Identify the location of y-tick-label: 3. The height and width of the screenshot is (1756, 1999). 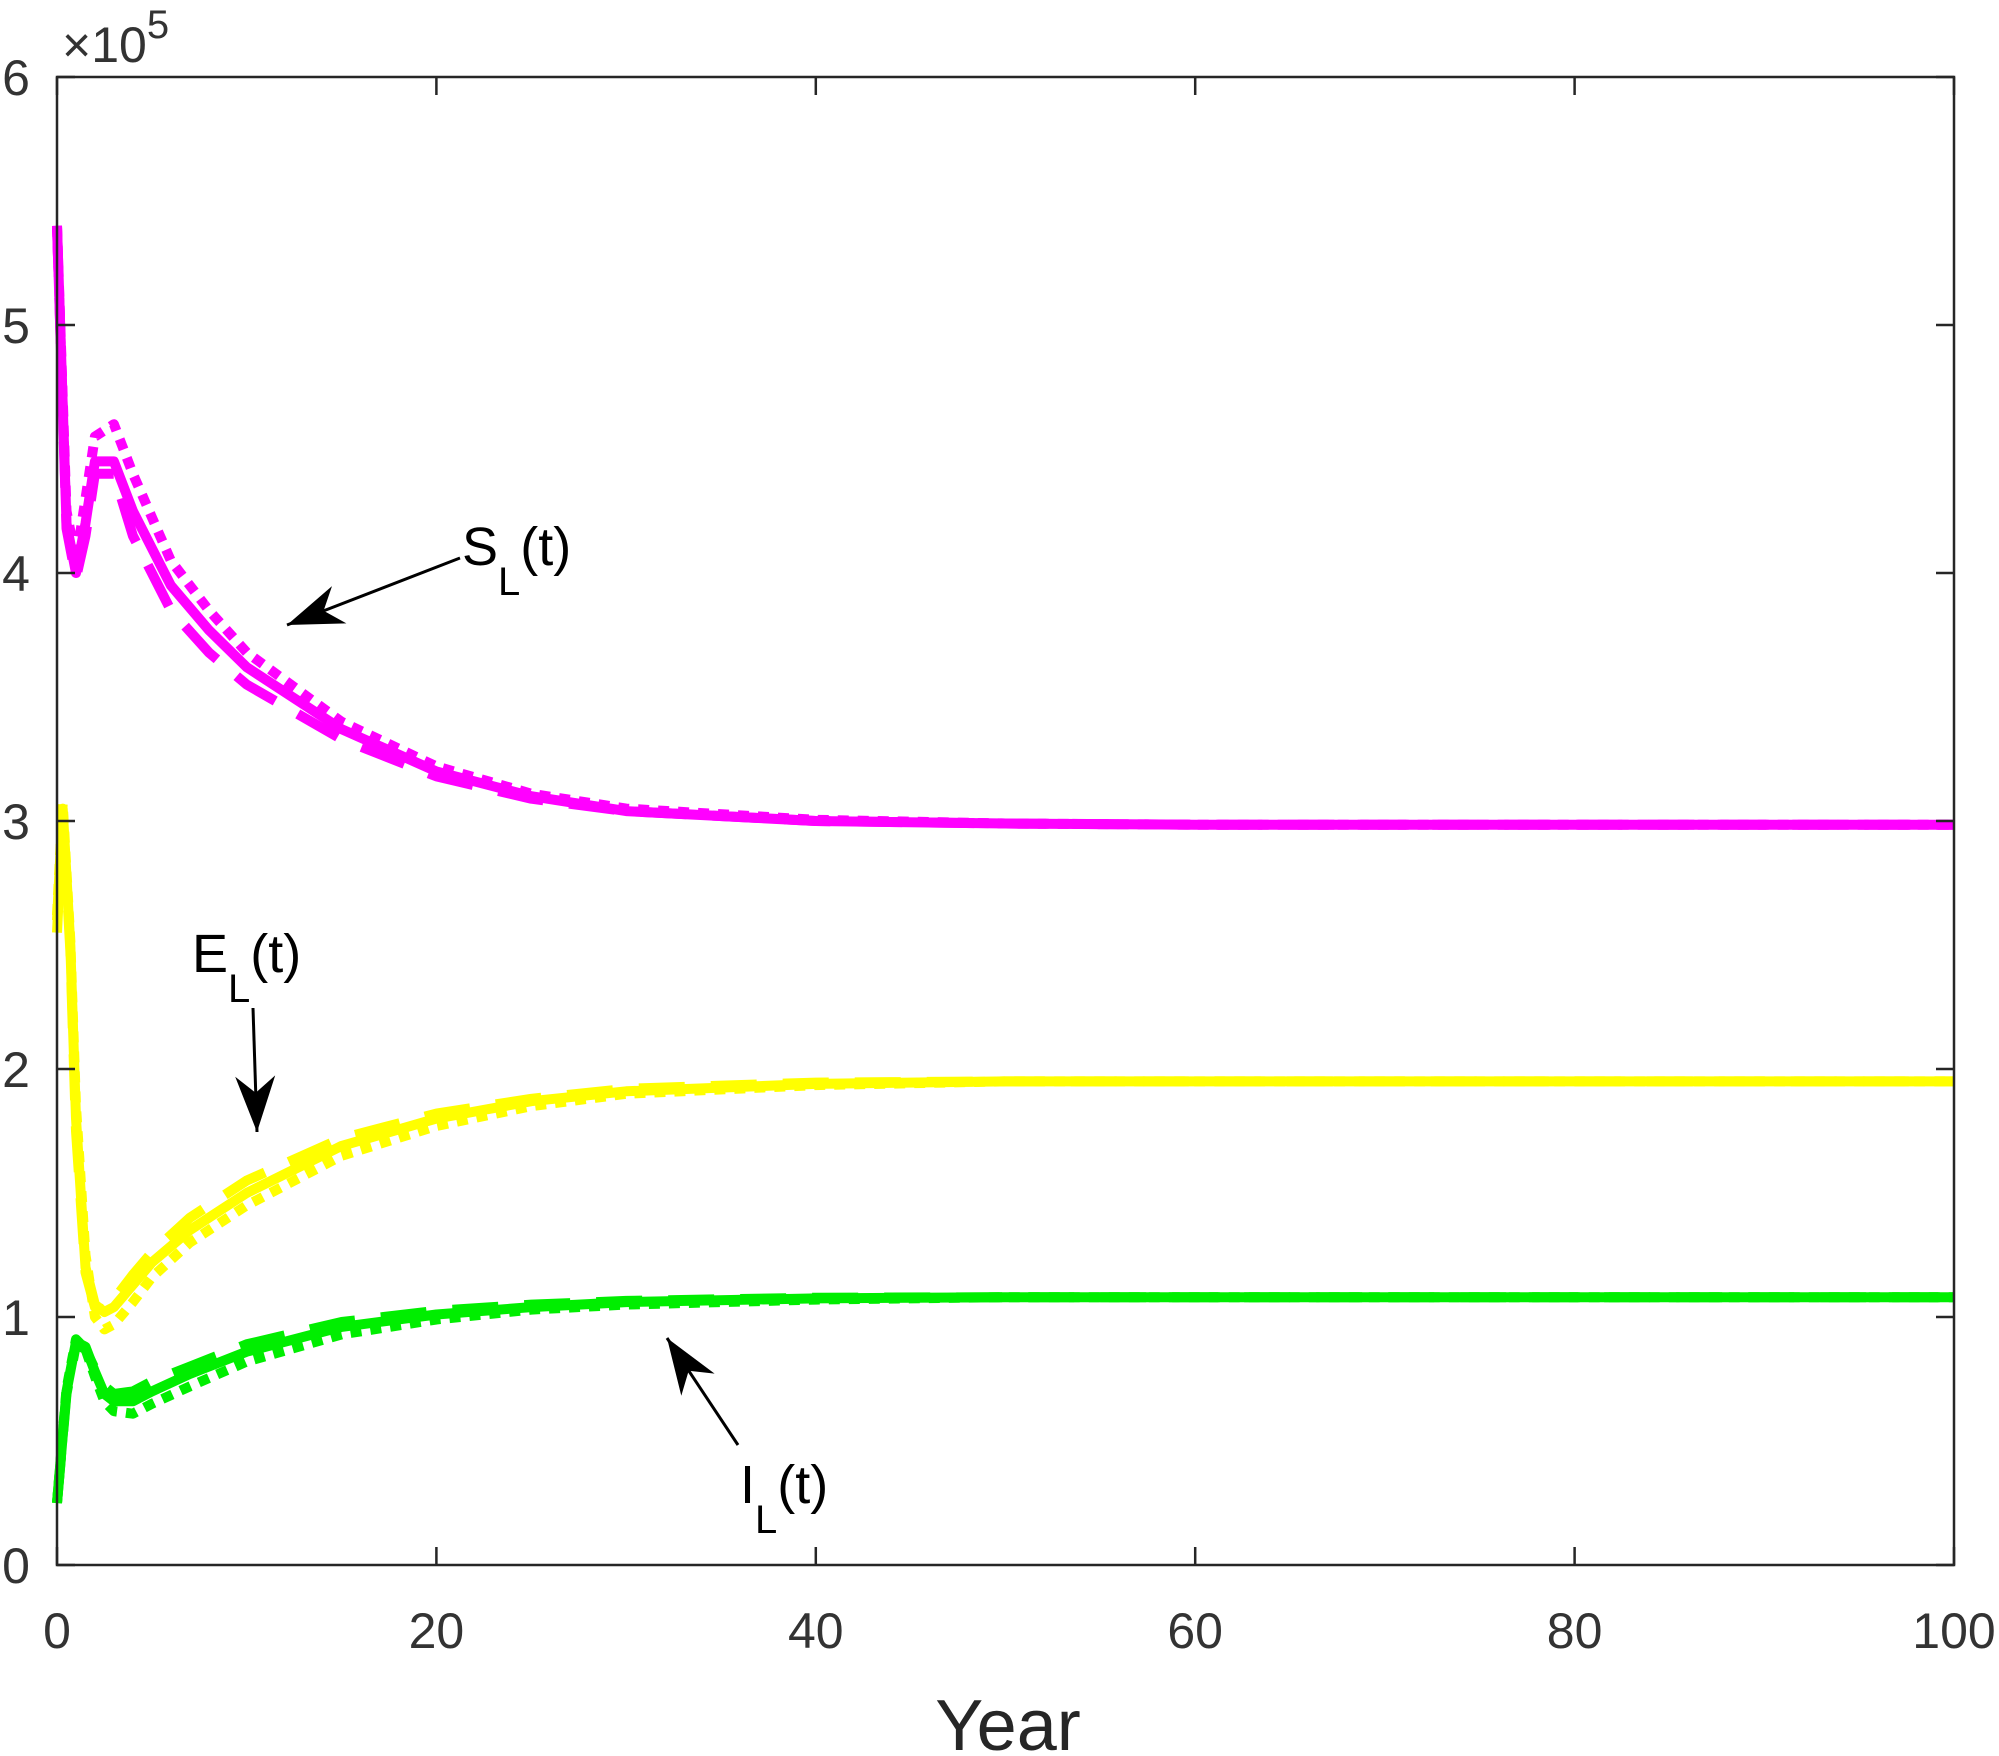
(16, 822).